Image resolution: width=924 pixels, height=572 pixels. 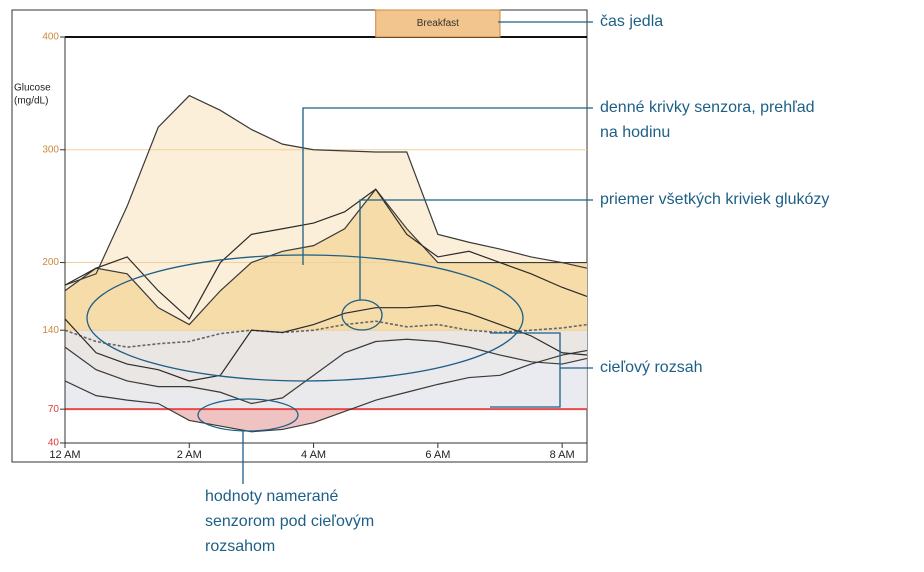 I want to click on x-tick-label: 4 AM, so click(x=313, y=455).